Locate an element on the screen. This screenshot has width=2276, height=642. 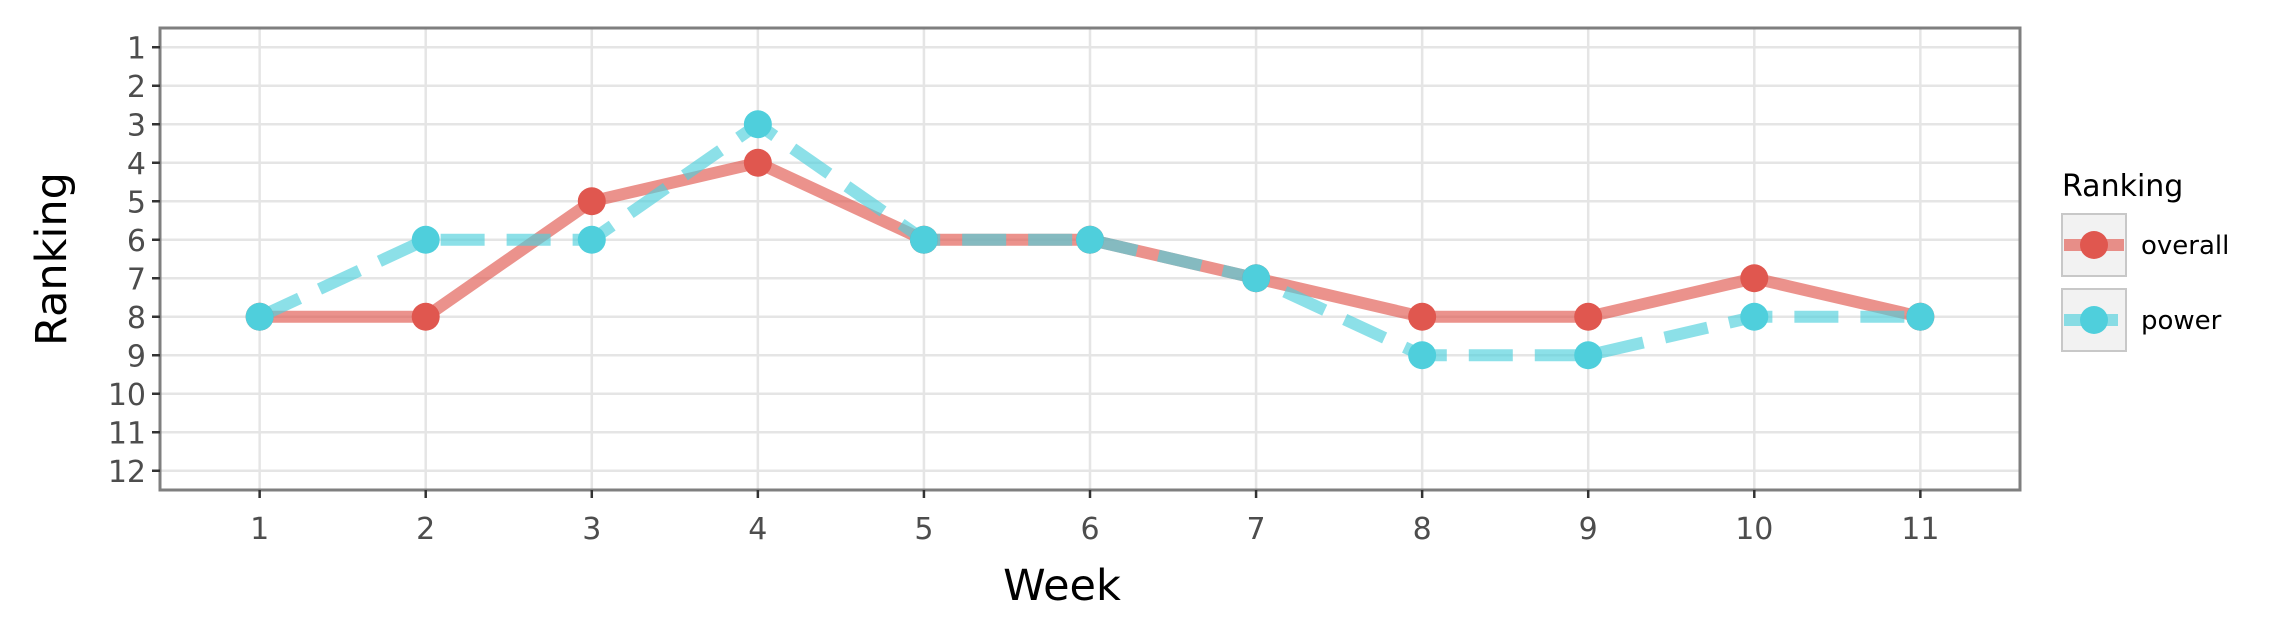
y-tick-label: 6 is located at coordinates (136, 241).